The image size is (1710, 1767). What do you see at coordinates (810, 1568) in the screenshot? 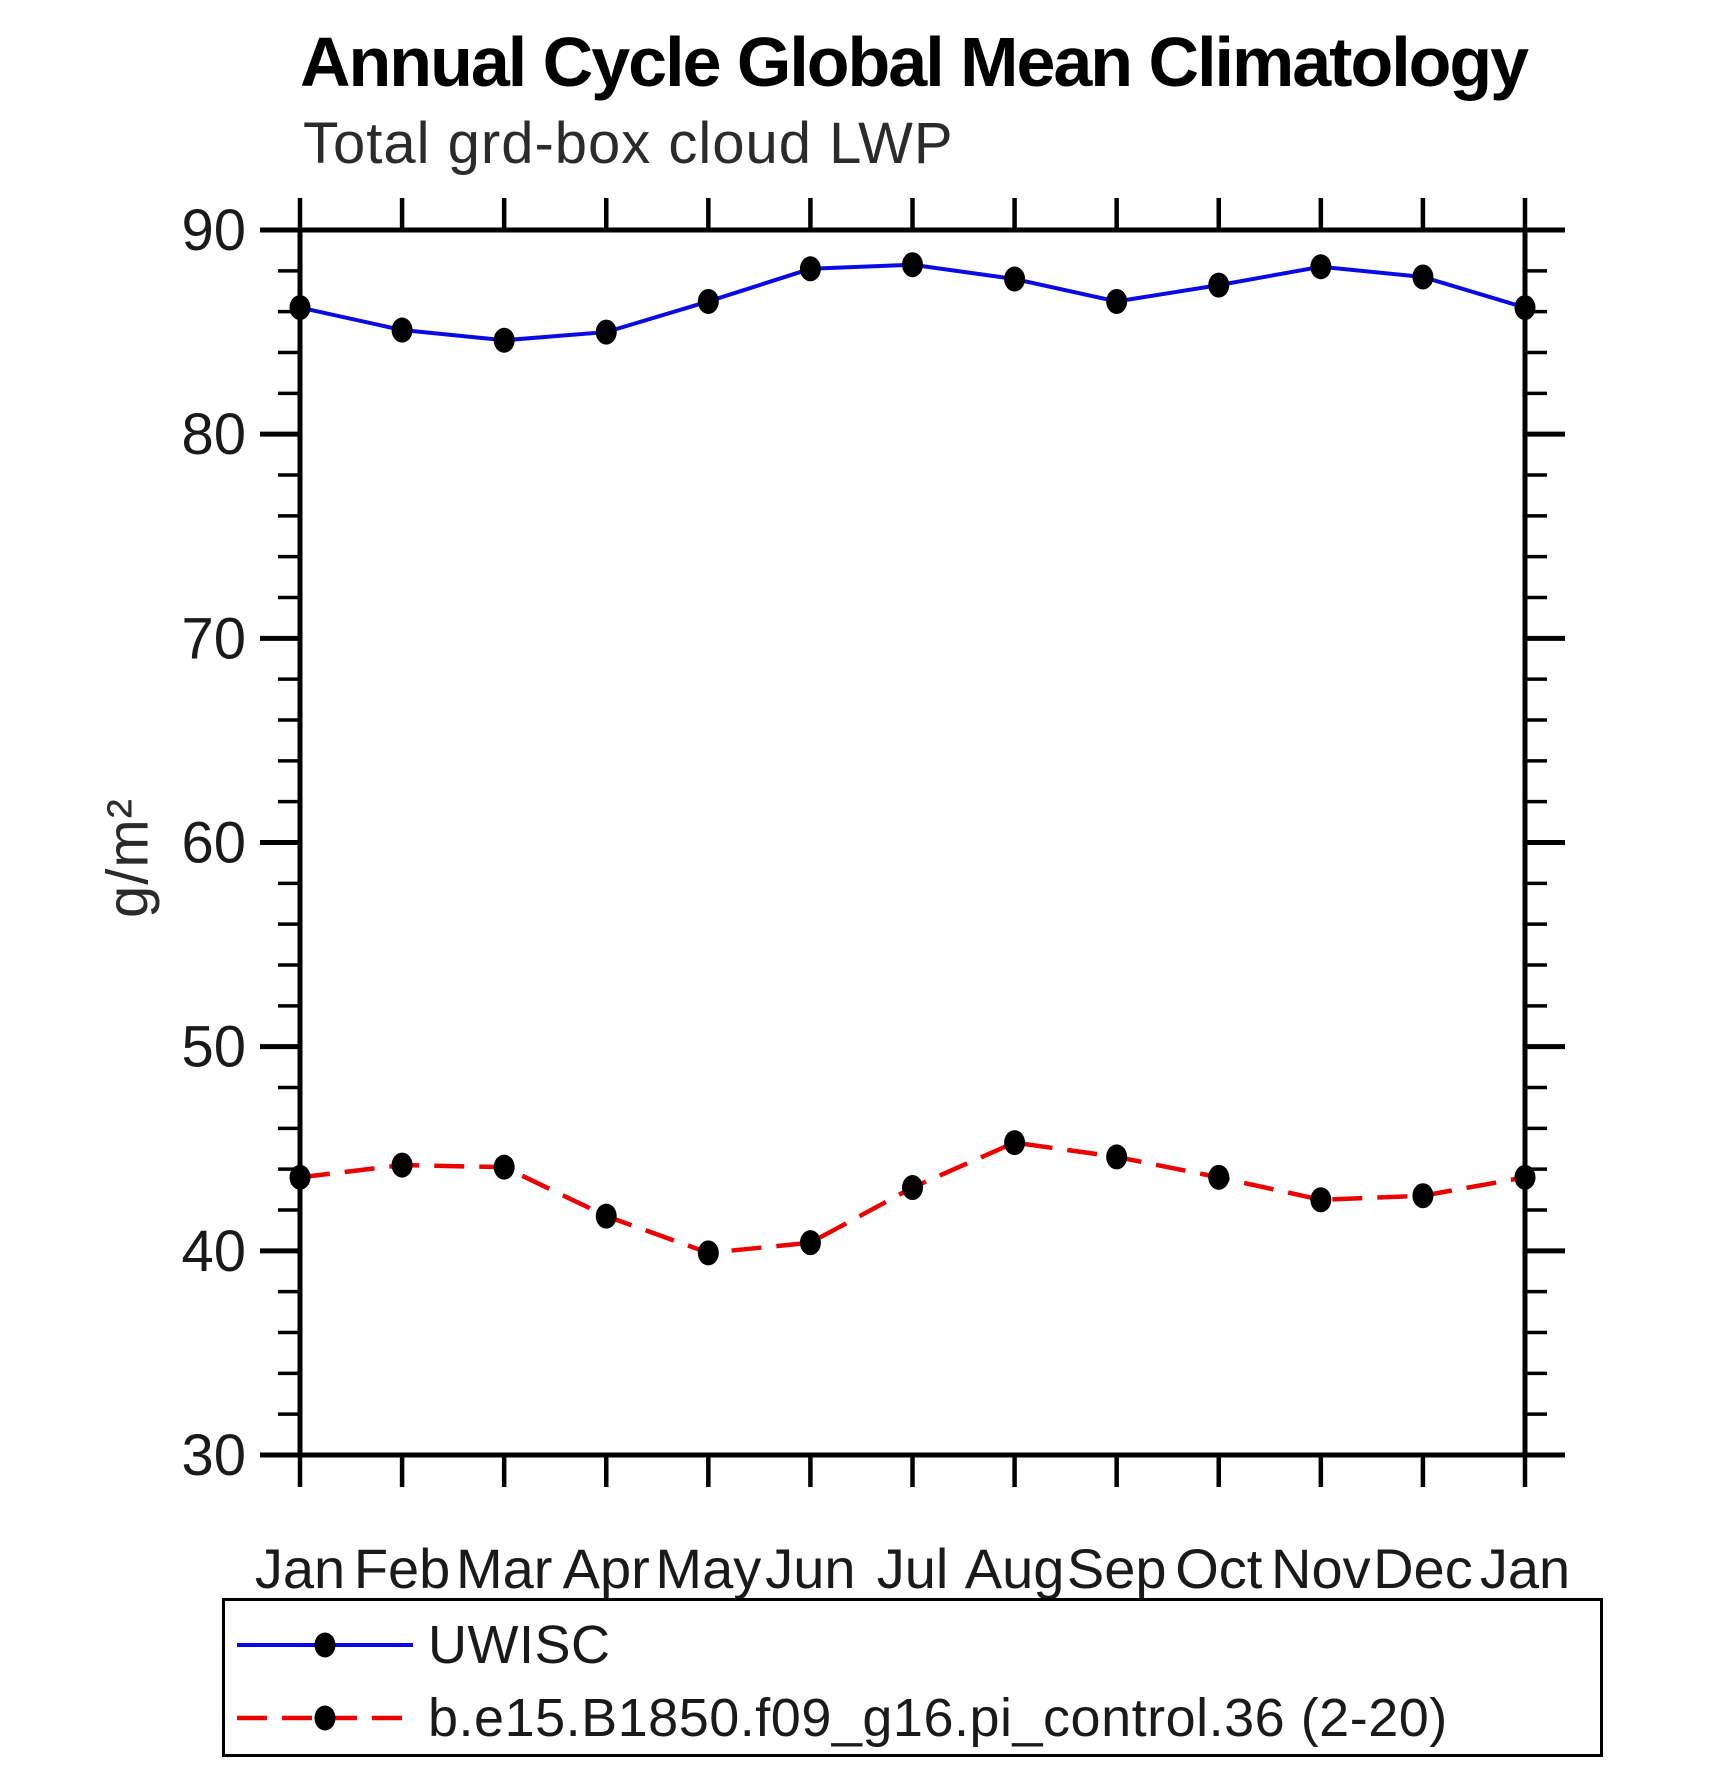
I see `x-tick-label: Jun` at bounding box center [810, 1568].